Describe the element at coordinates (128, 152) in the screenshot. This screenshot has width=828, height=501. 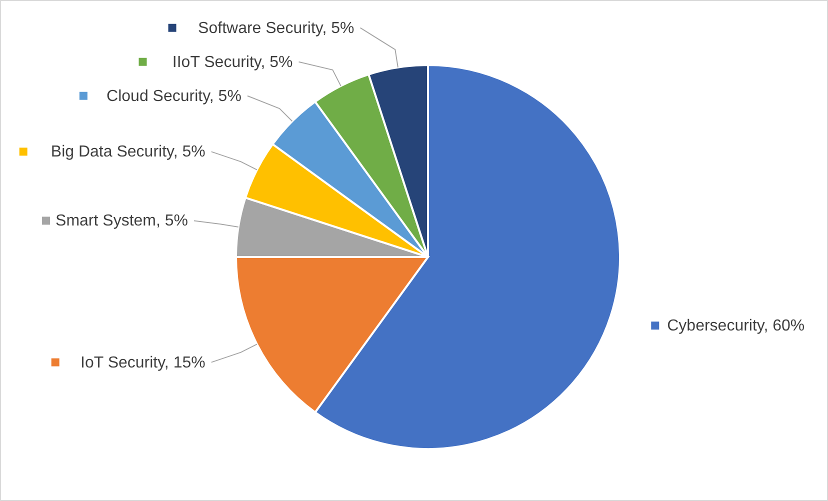
I see `legend-label: Big Data Security, 5%` at that location.